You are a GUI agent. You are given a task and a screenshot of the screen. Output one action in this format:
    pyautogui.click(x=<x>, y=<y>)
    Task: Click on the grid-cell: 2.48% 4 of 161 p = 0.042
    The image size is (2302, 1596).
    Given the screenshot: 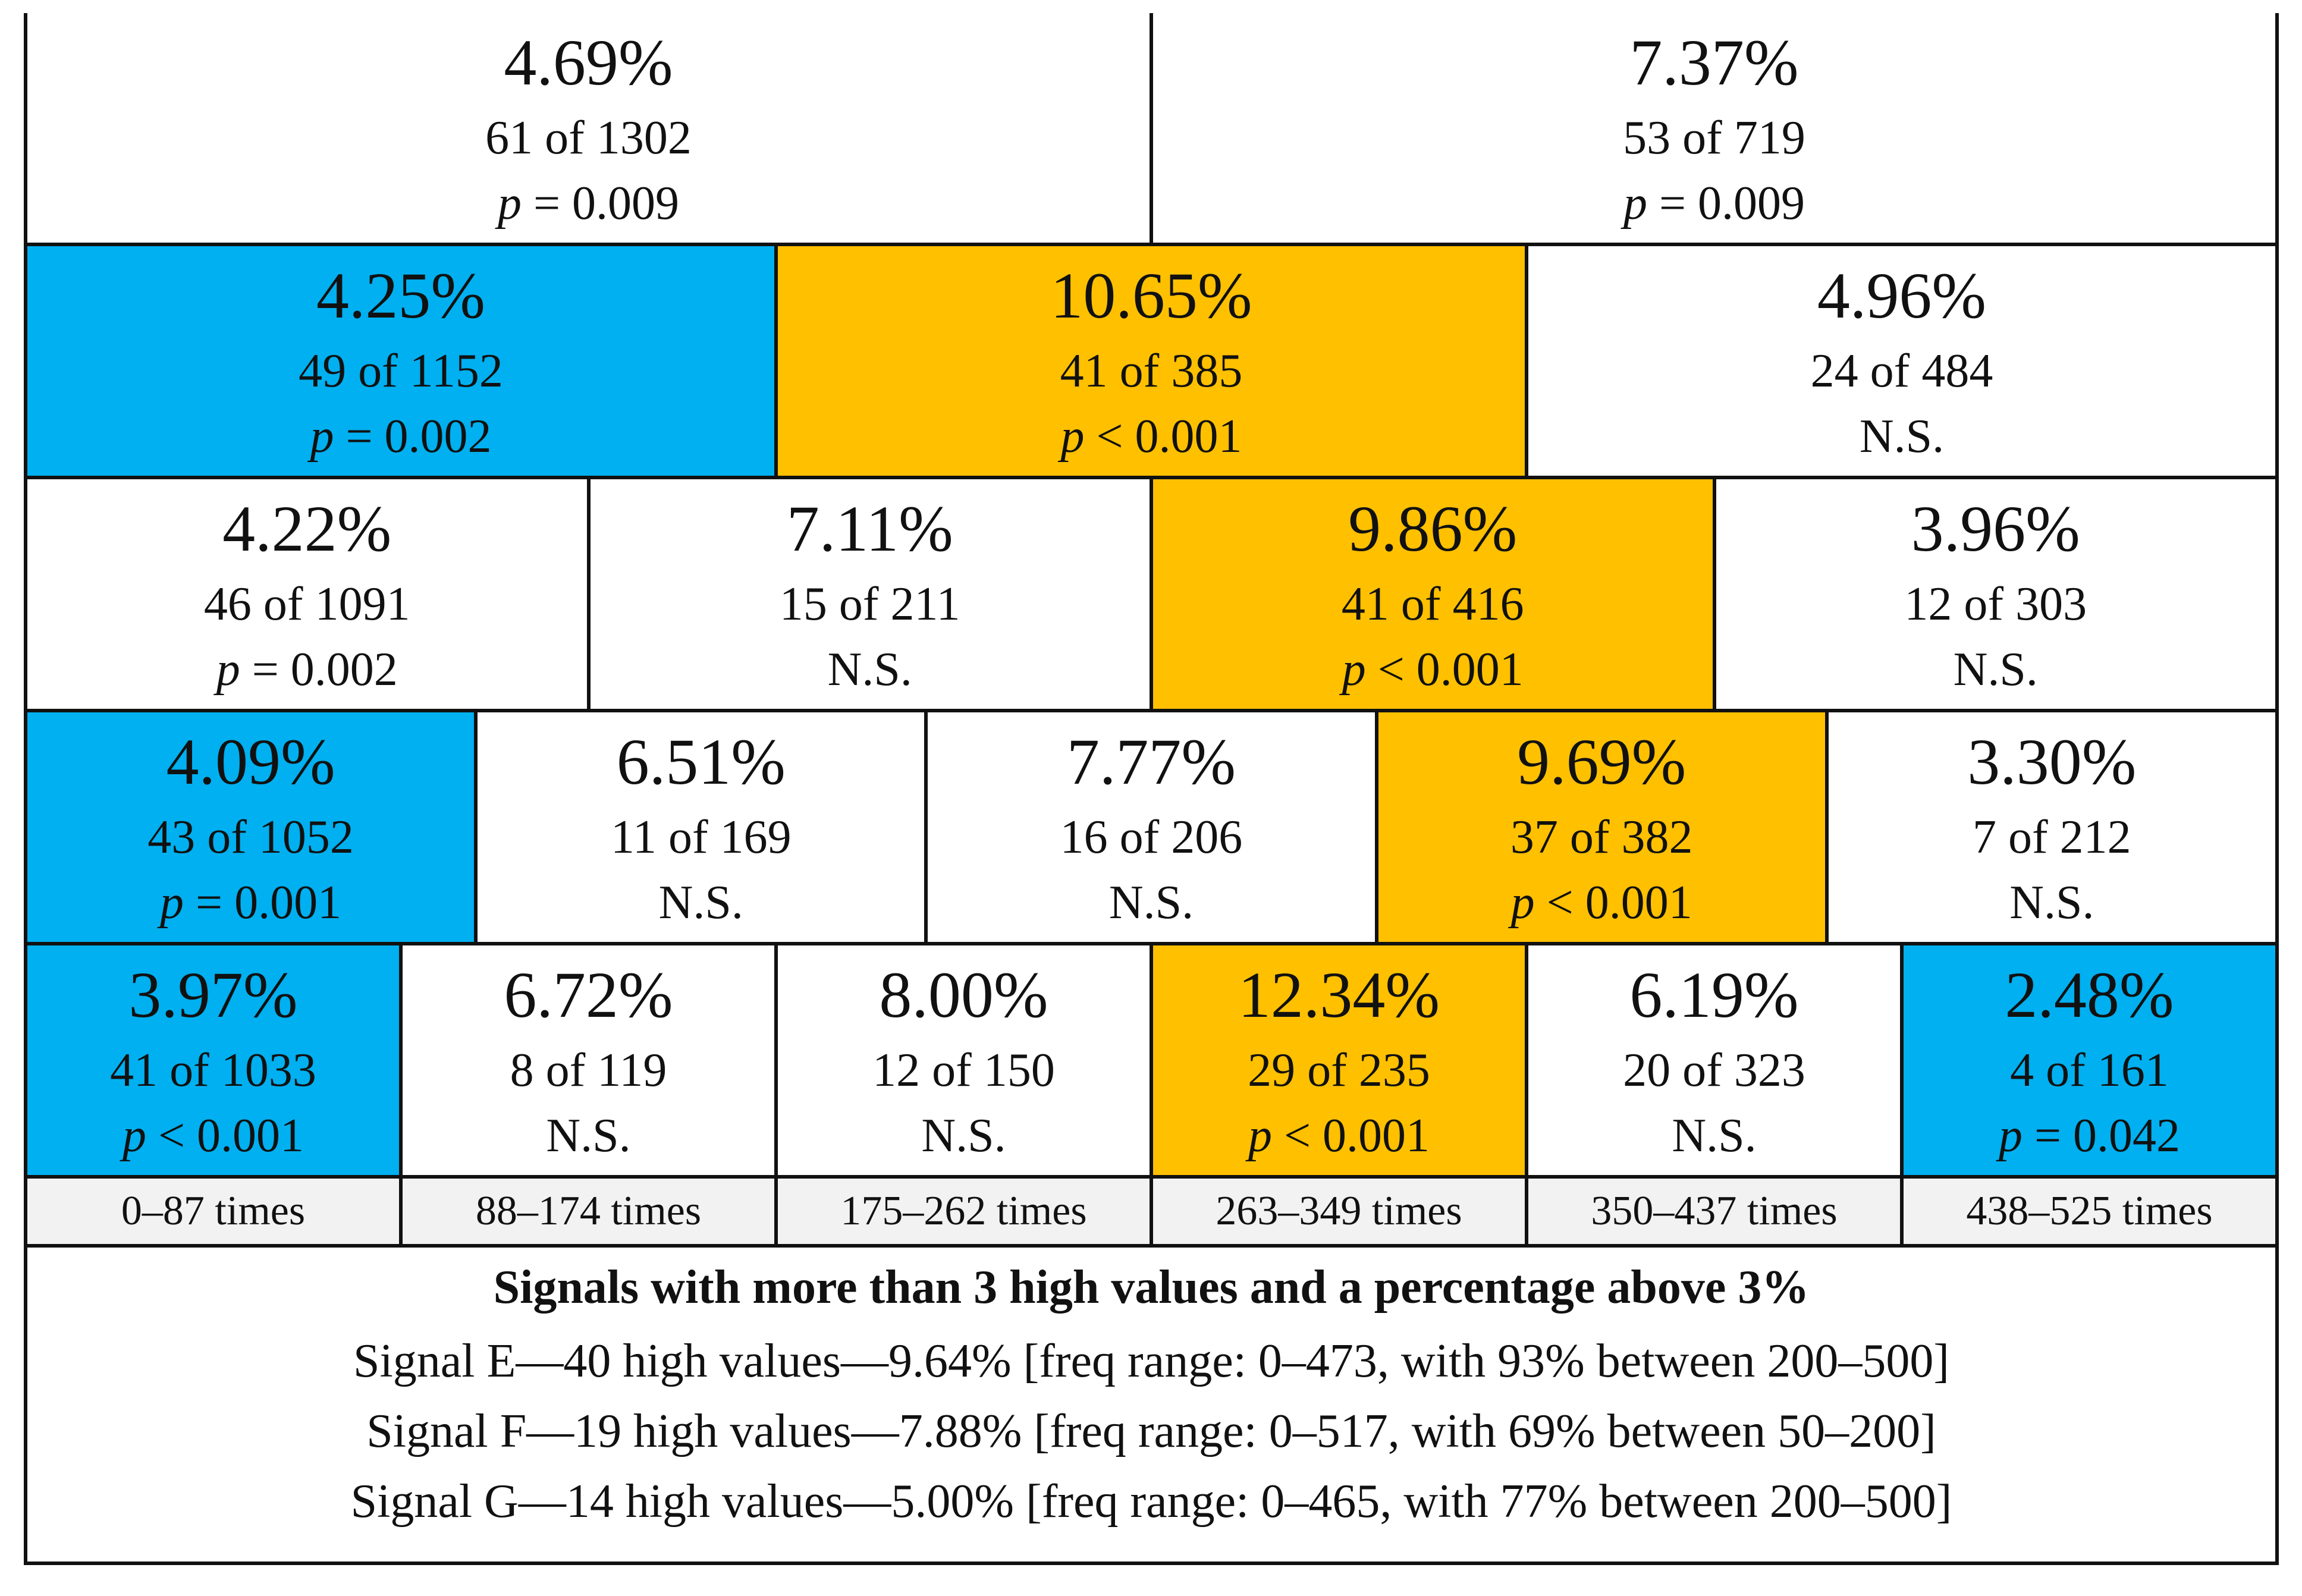 What is the action you would take?
    pyautogui.click(x=2091, y=1060)
    